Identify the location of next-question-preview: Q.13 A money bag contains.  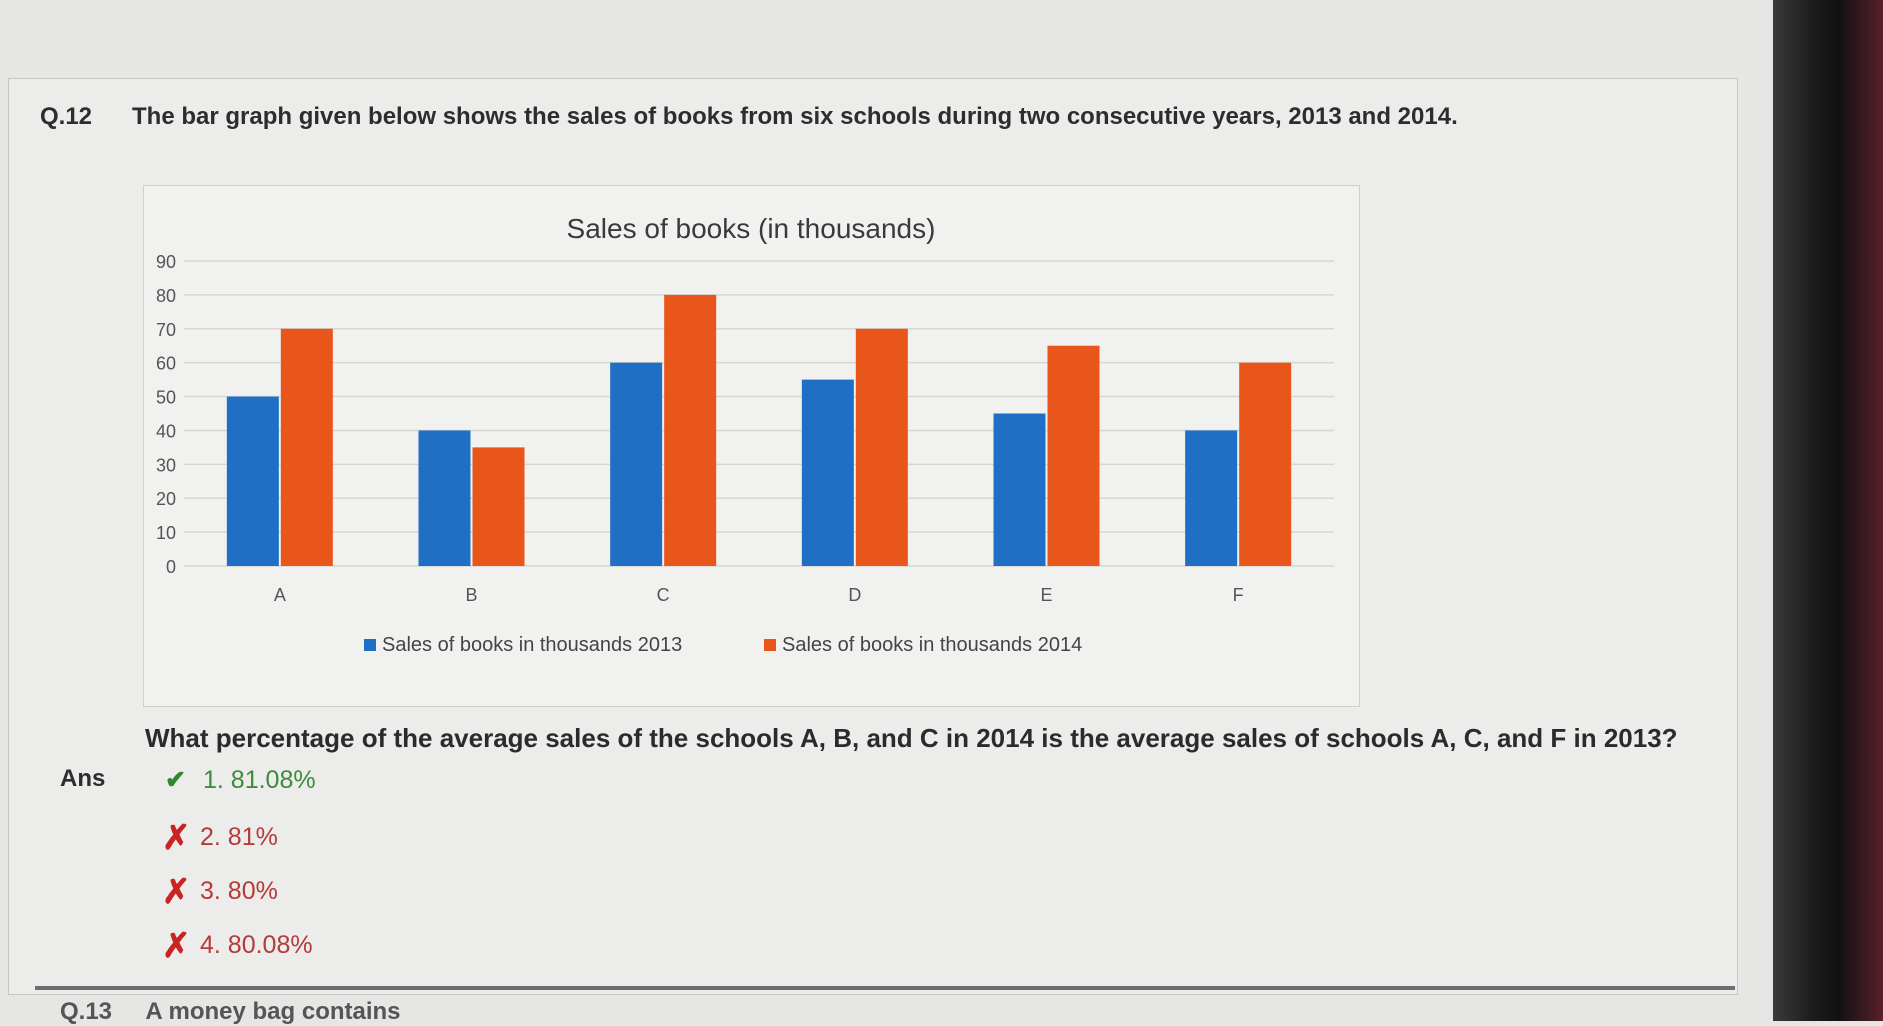
(230, 1012).